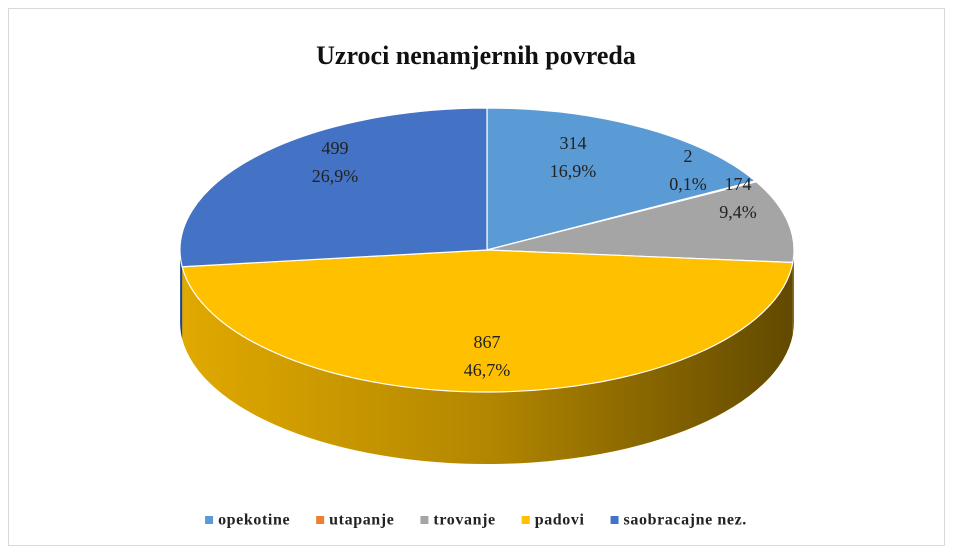 The width and height of the screenshot is (953, 554). I want to click on data-label: 2, so click(688, 156).